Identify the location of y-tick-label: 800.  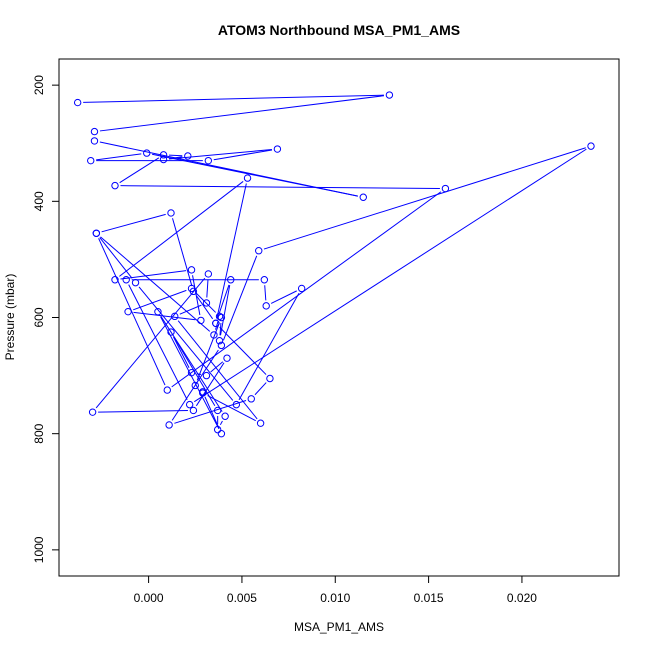
(39, 433).